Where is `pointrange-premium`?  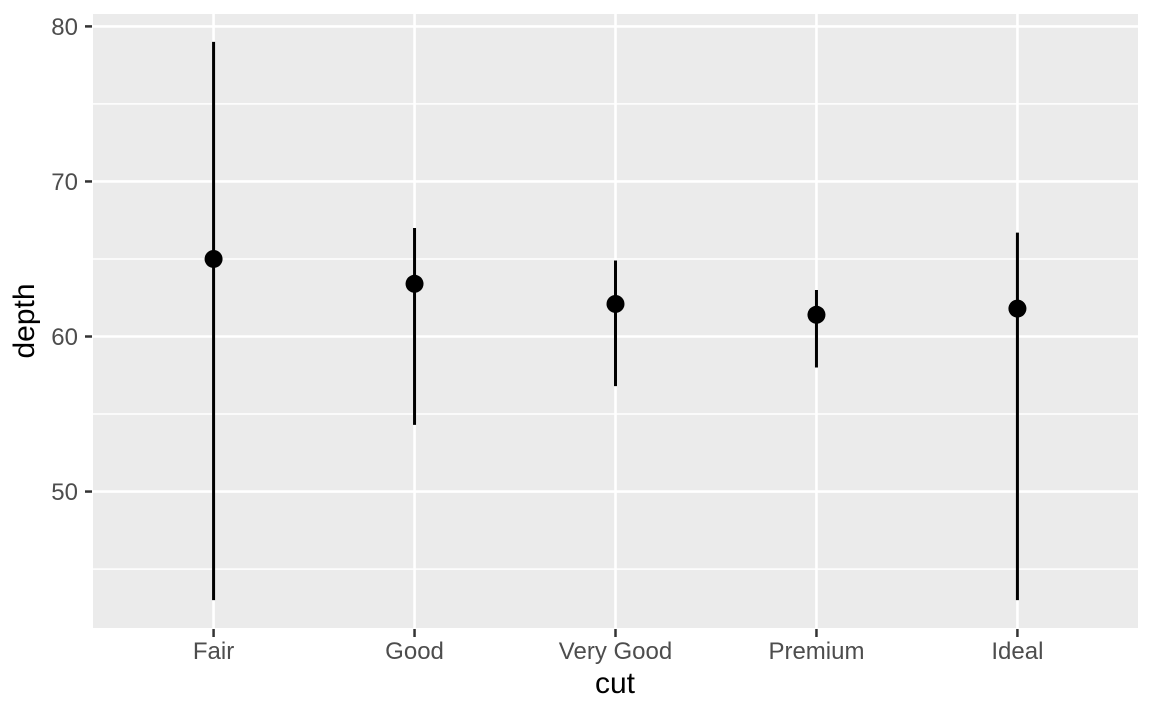
pointrange-premium is located at coordinates (816, 328).